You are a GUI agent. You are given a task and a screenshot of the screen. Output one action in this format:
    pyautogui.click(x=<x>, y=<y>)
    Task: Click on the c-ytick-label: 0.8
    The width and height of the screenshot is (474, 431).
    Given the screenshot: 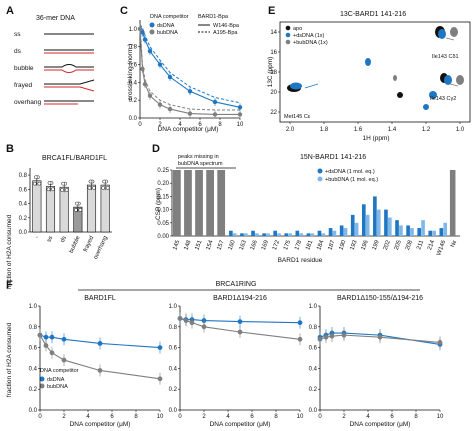 What is the action you would take?
    pyautogui.click(x=133, y=48)
    